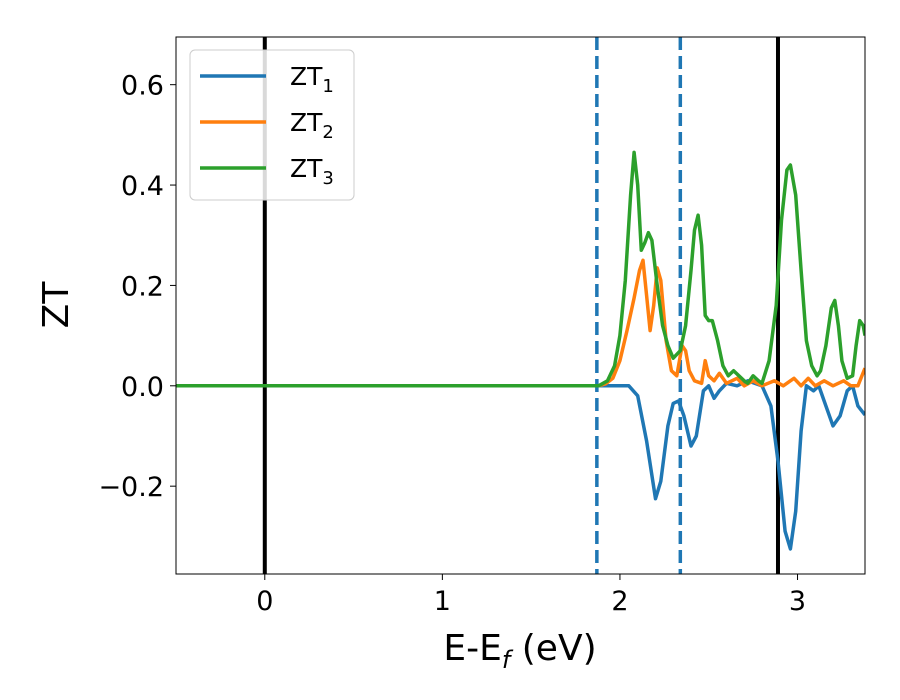  Describe the element at coordinates (312, 125) in the screenshot. I see `legend-label-2: ZT2` at that location.